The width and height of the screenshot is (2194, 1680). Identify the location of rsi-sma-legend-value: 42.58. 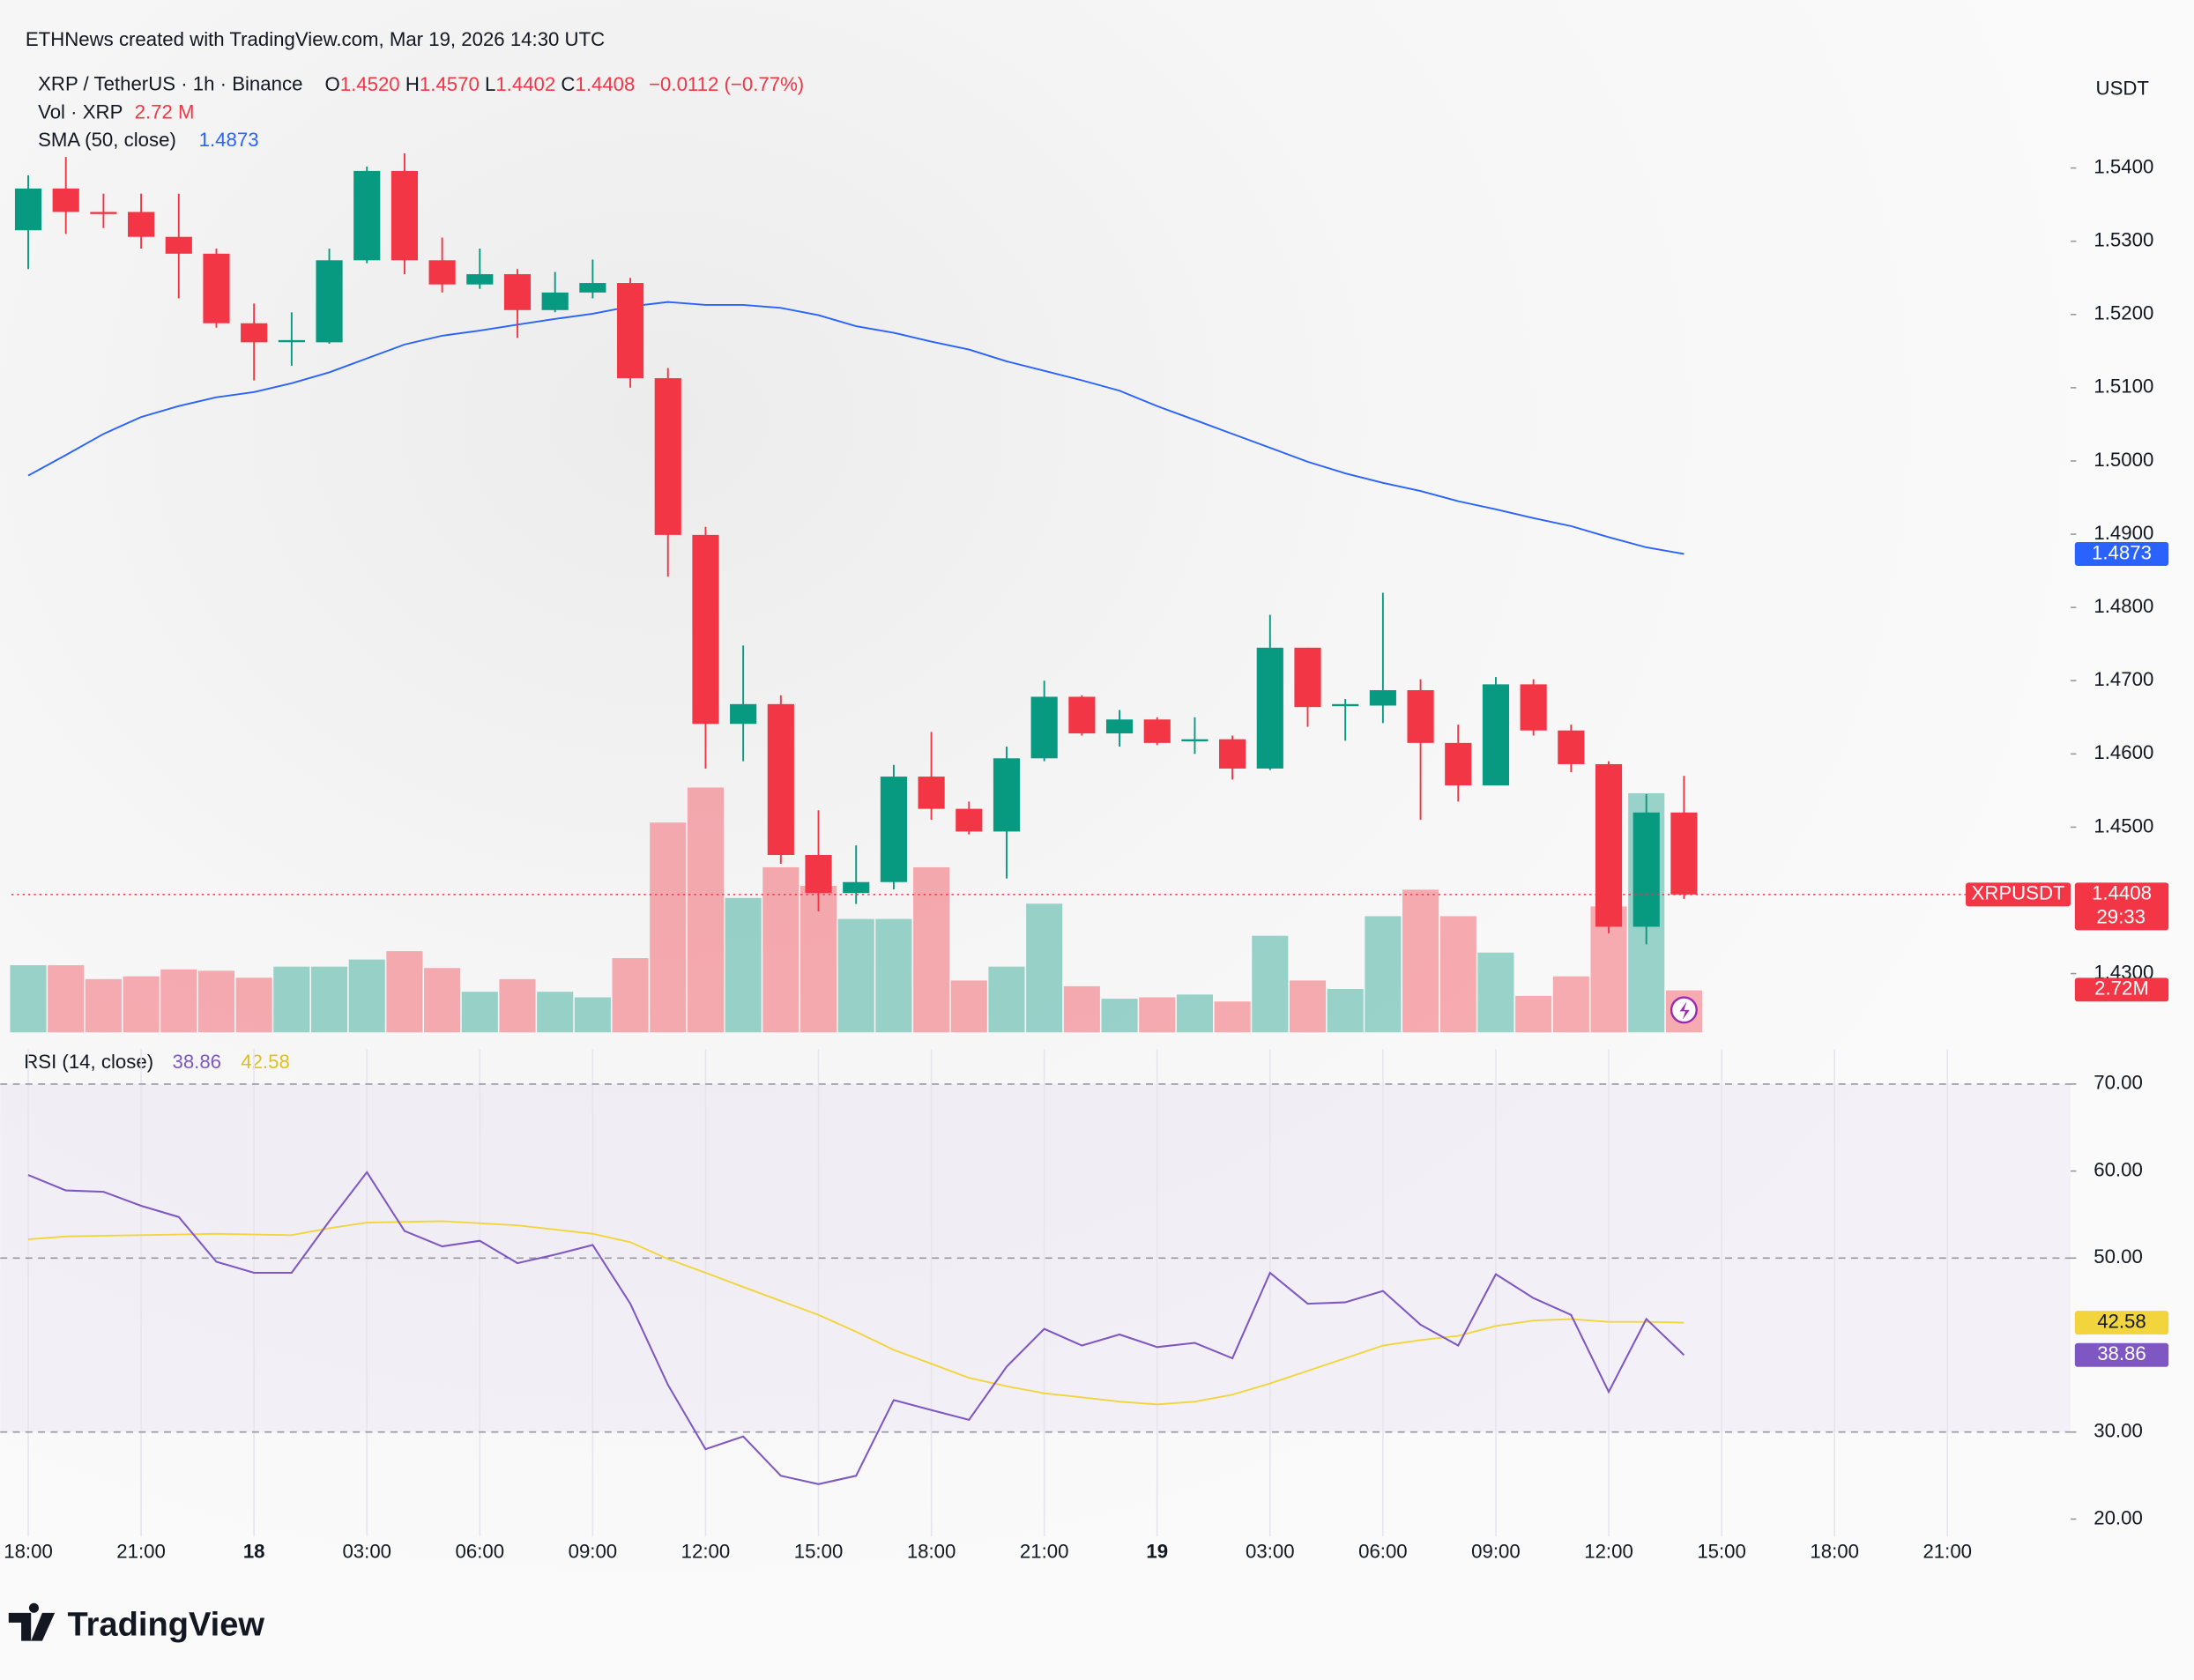
(265, 1062).